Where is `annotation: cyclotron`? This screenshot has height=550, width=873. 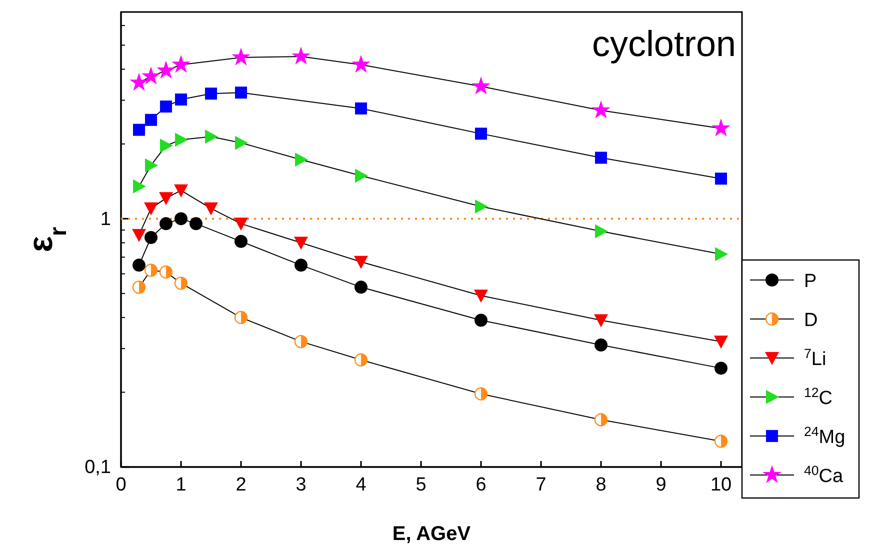 annotation: cyclotron is located at coordinates (664, 43).